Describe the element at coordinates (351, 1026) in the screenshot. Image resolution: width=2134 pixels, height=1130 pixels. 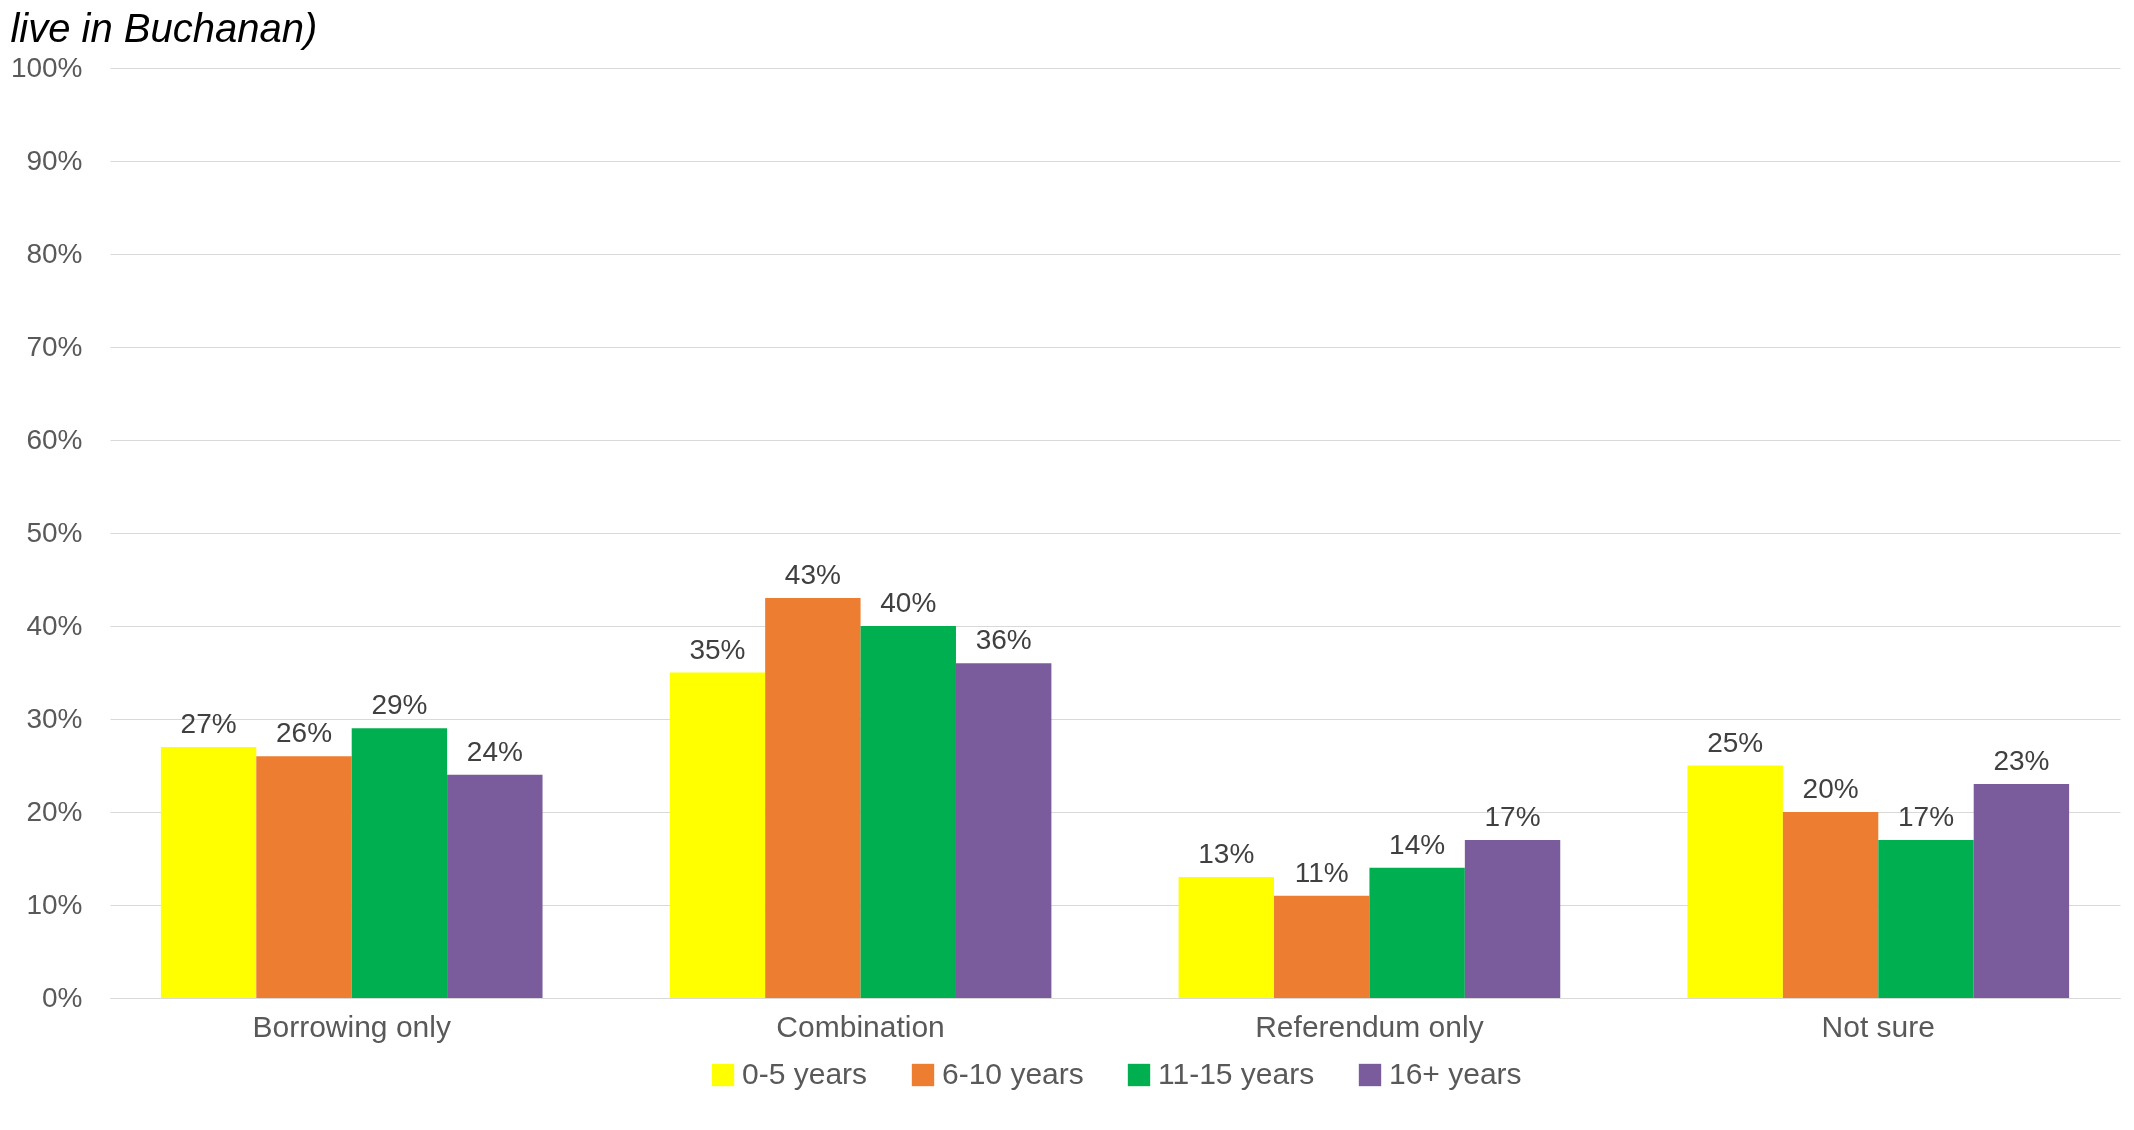
I see `x-tick-label: Borrowing only` at that location.